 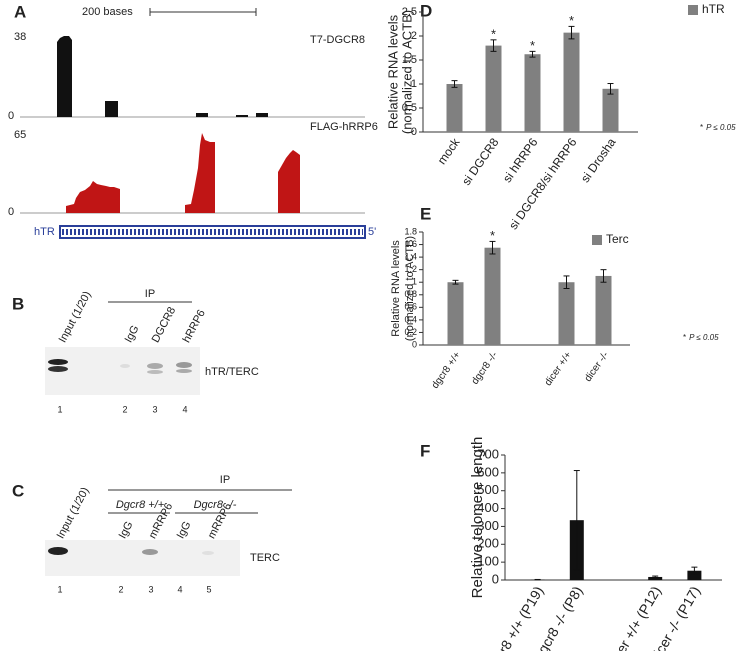 What do you see at coordinates (184, 409) in the screenshot?
I see `lane-number: 4` at bounding box center [184, 409].